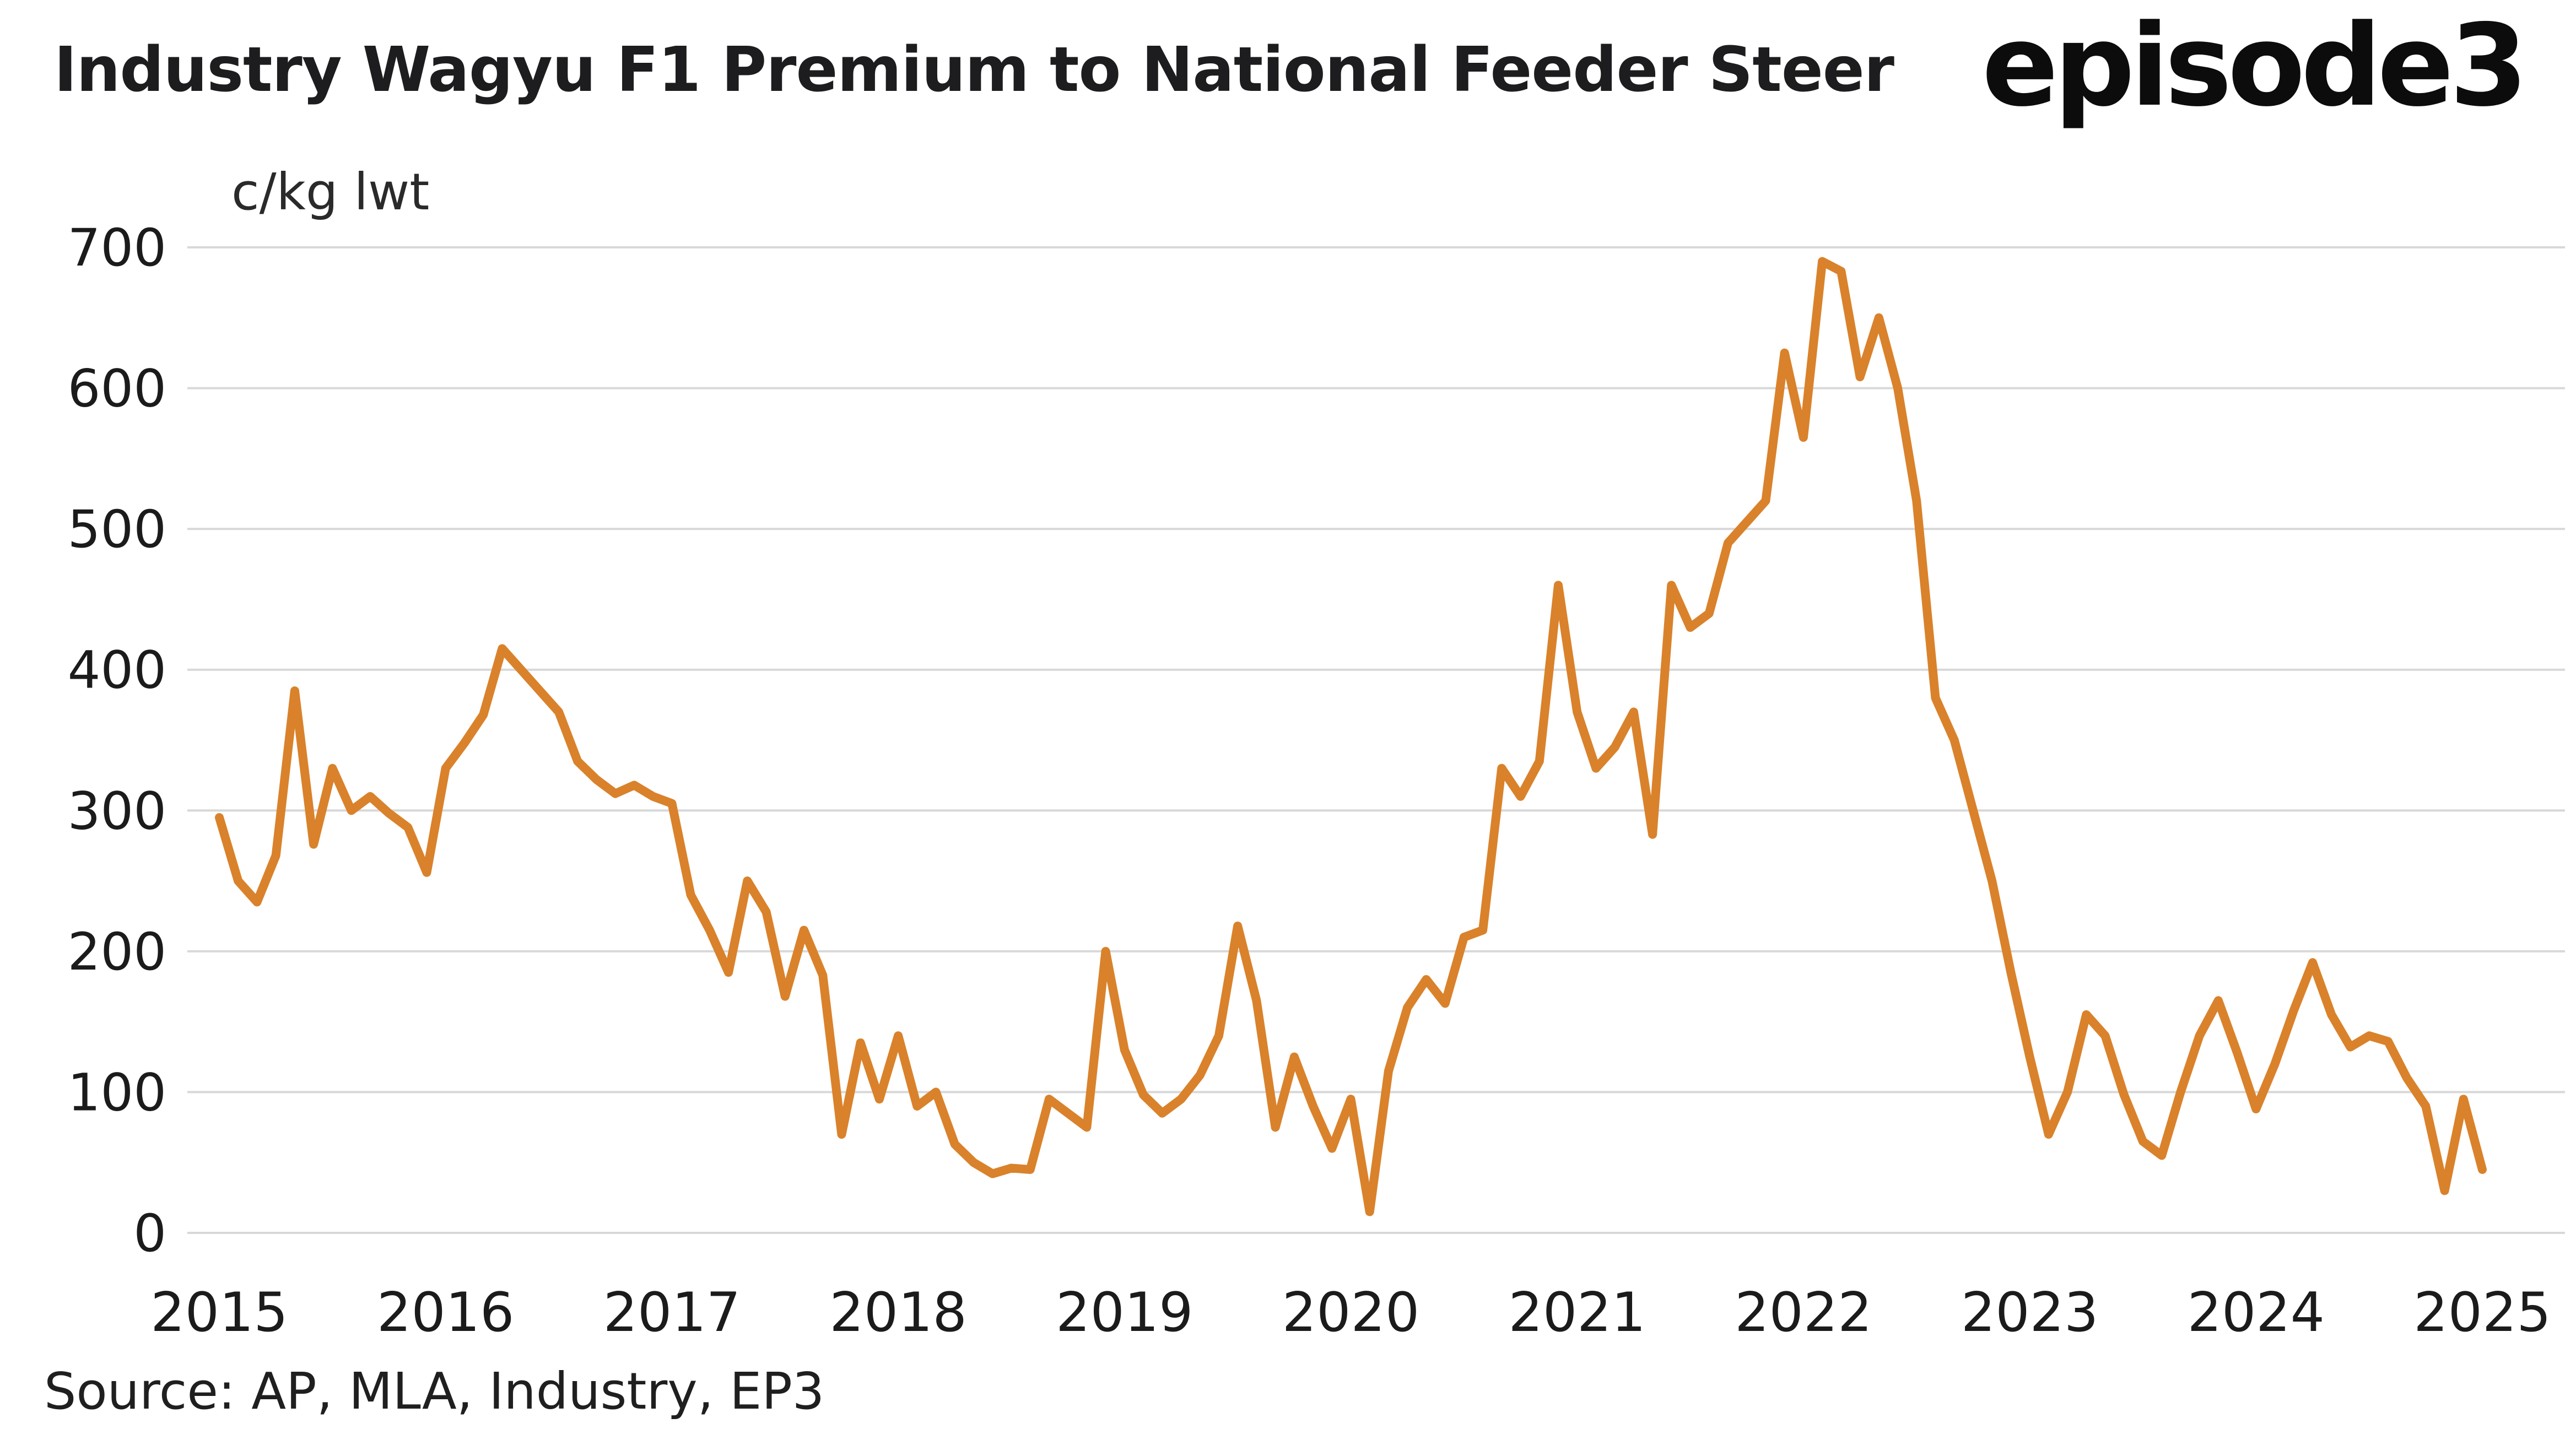 Image resolution: width=2576 pixels, height=1429 pixels. I want to click on x-tick-label: 2023, so click(2029, 1312).